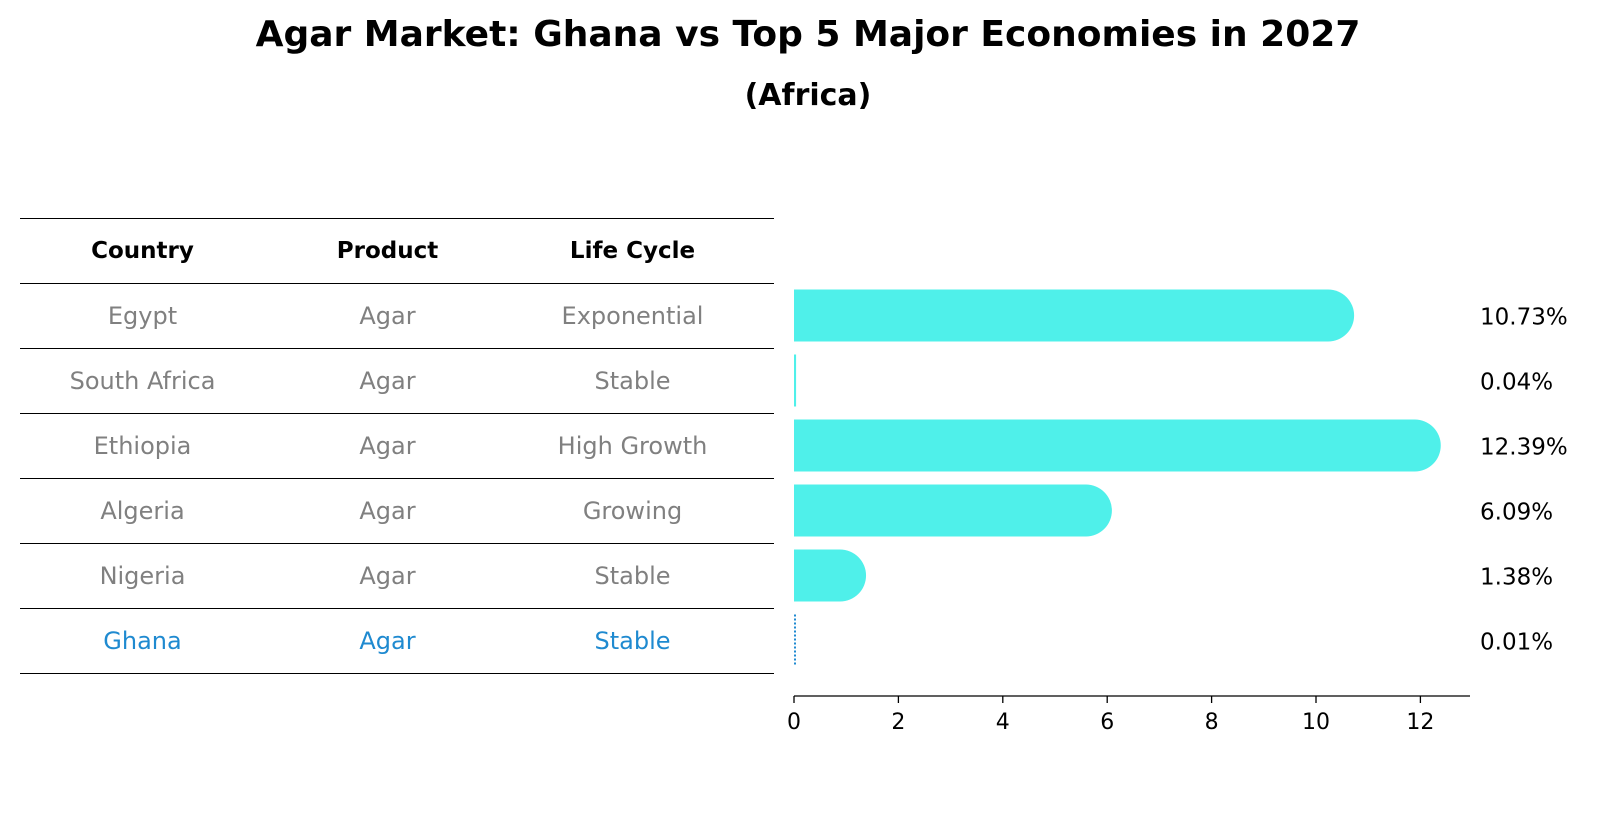  What do you see at coordinates (142, 381) in the screenshot?
I see `cell-country: South Africa` at bounding box center [142, 381].